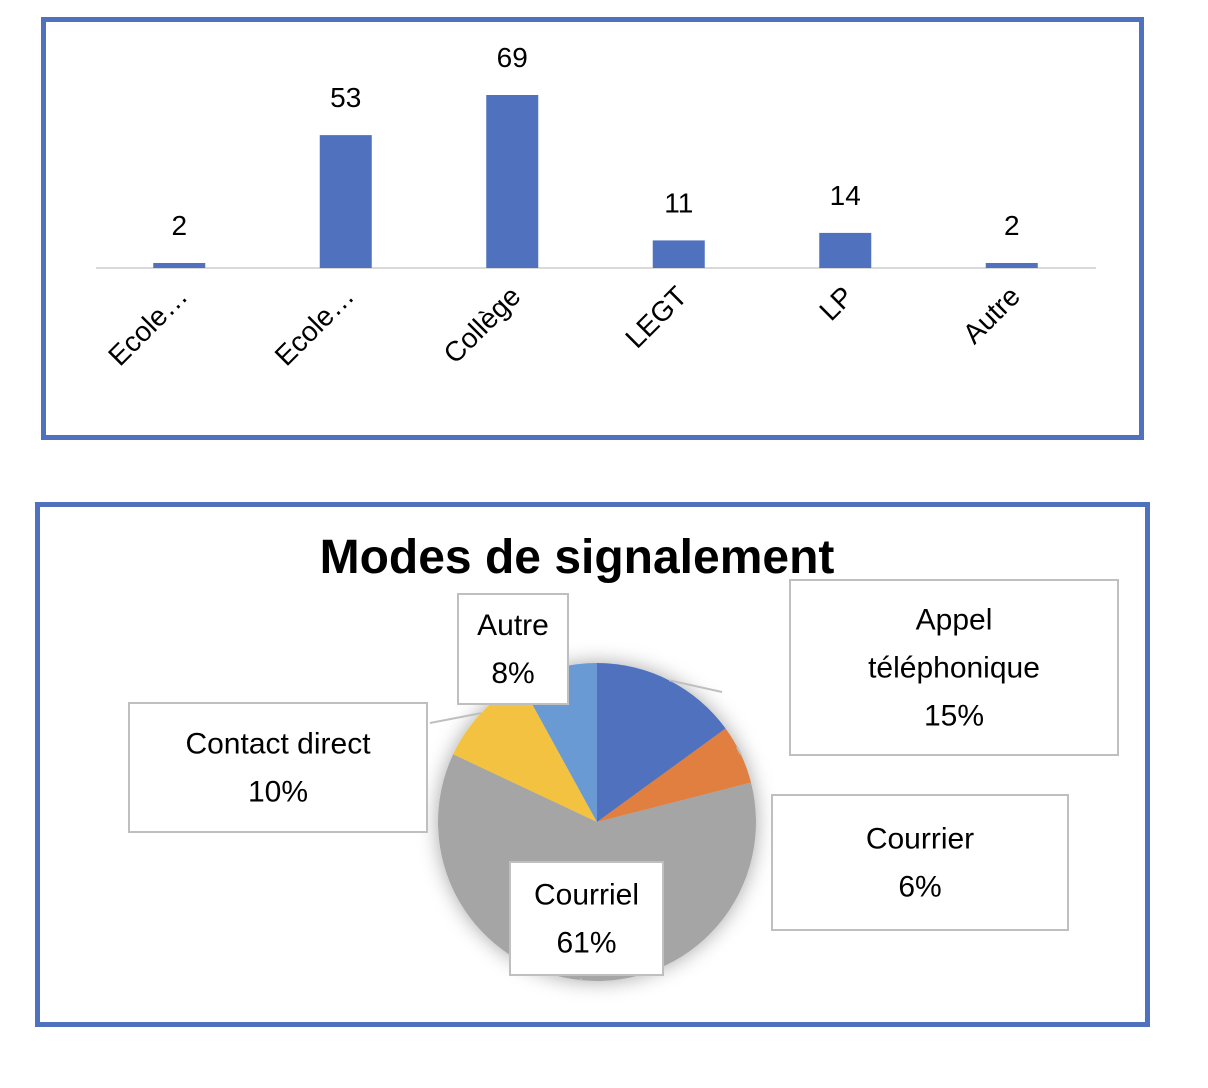 The width and height of the screenshot is (1208, 1088). Describe the element at coordinates (586, 895) in the screenshot. I see `pie-data-label: Courriel` at that location.